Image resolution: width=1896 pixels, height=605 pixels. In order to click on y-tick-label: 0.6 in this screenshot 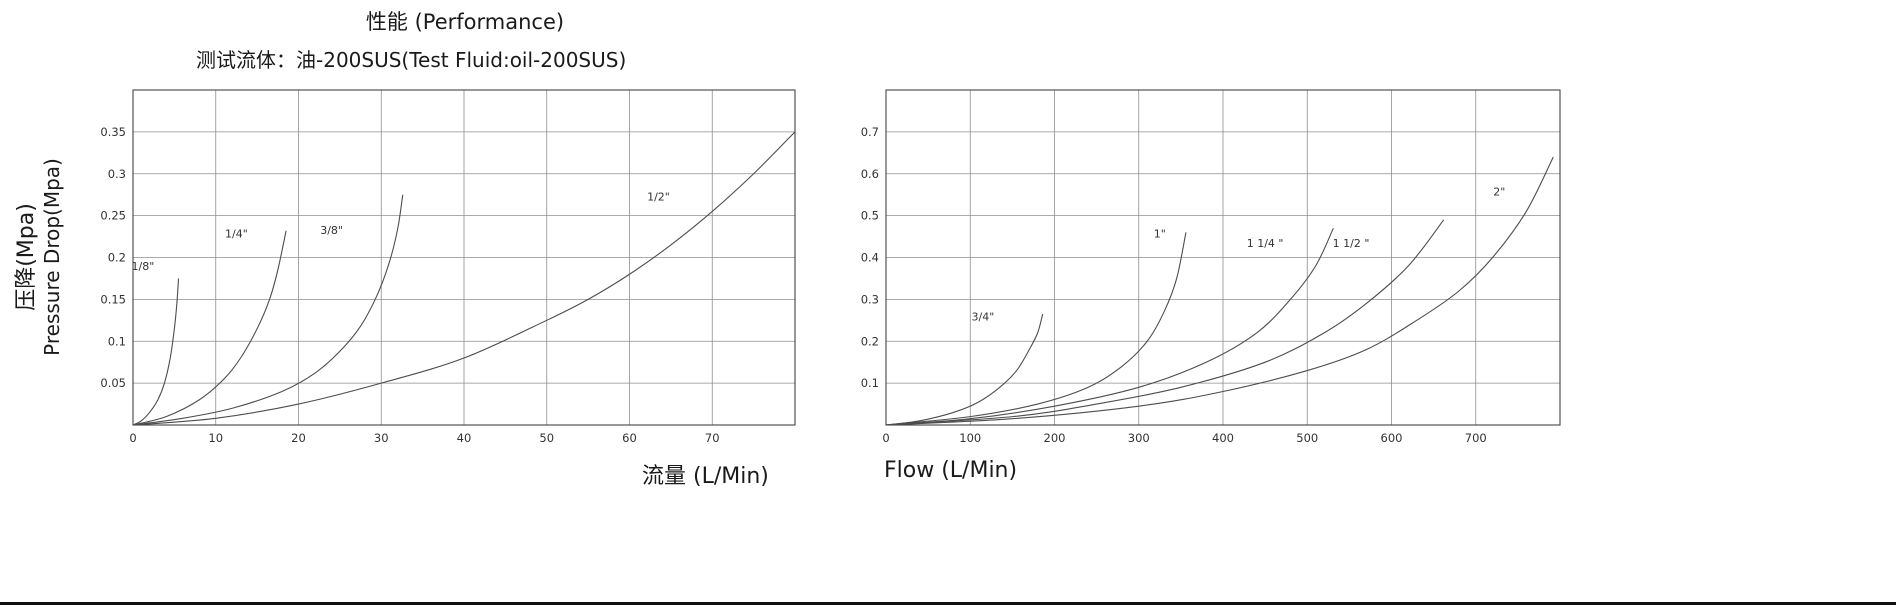, I will do `click(870, 174)`.